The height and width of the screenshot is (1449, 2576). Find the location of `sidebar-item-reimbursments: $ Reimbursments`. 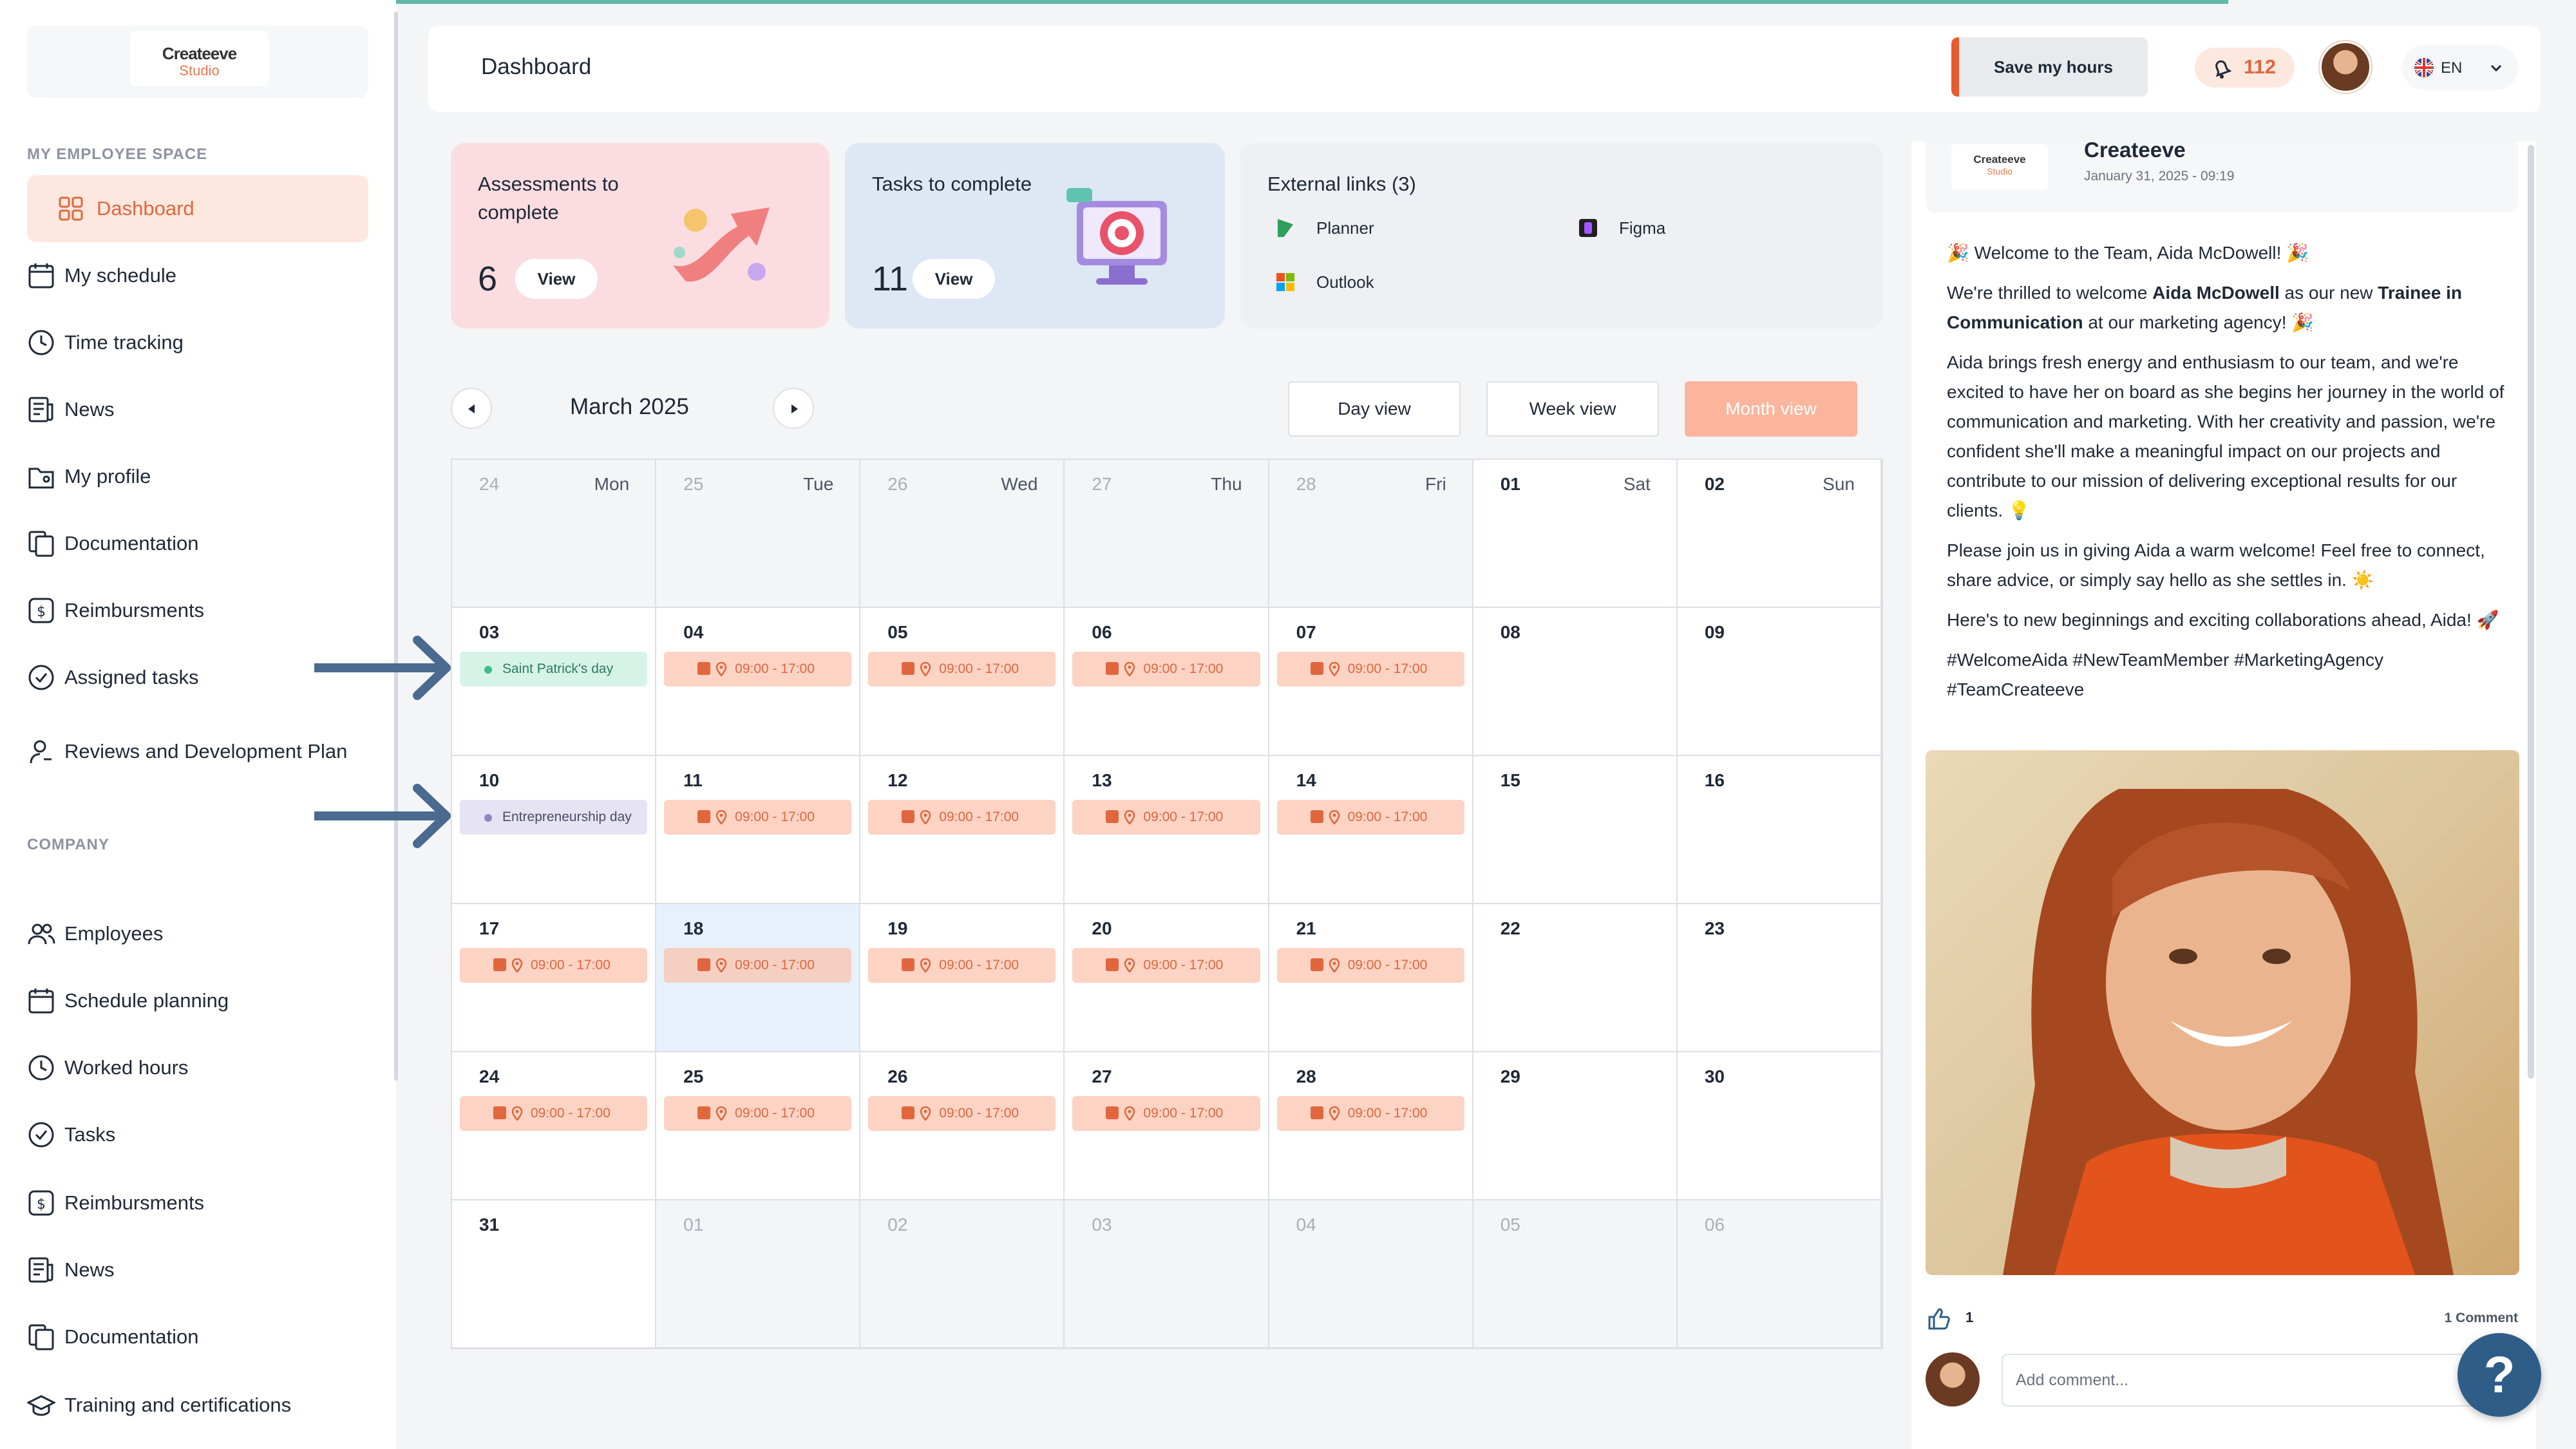

sidebar-item-reimbursments: $ Reimbursments is located at coordinates (198, 610).